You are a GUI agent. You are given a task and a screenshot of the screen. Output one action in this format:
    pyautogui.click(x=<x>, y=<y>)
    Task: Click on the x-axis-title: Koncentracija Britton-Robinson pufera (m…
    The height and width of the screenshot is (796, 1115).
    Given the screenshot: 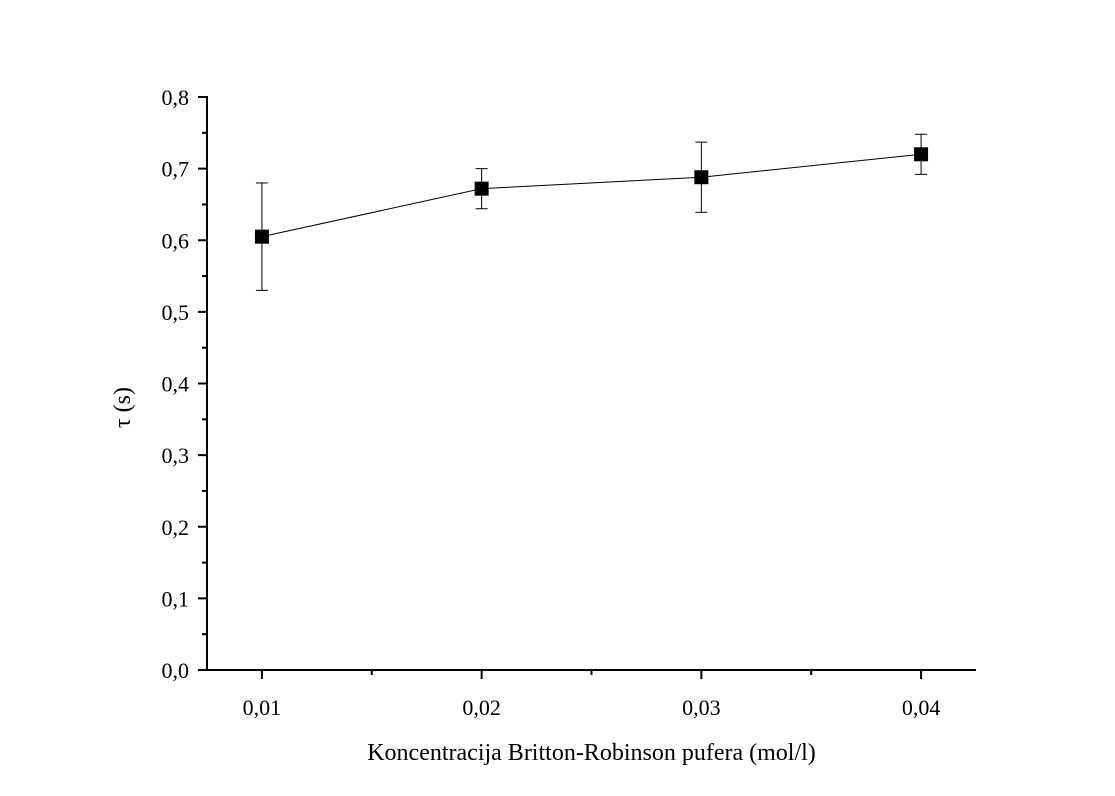 What is the action you would take?
    pyautogui.click(x=591, y=753)
    